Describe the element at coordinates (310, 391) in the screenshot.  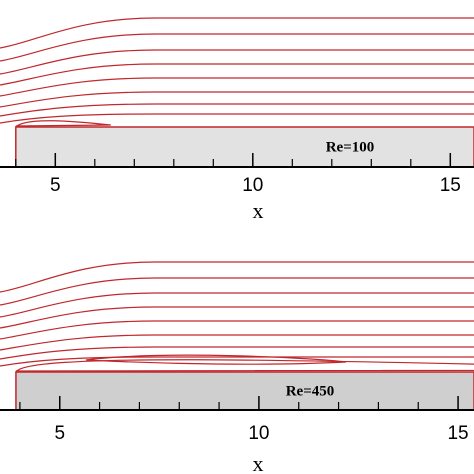
I see `annotation: Re=450` at that location.